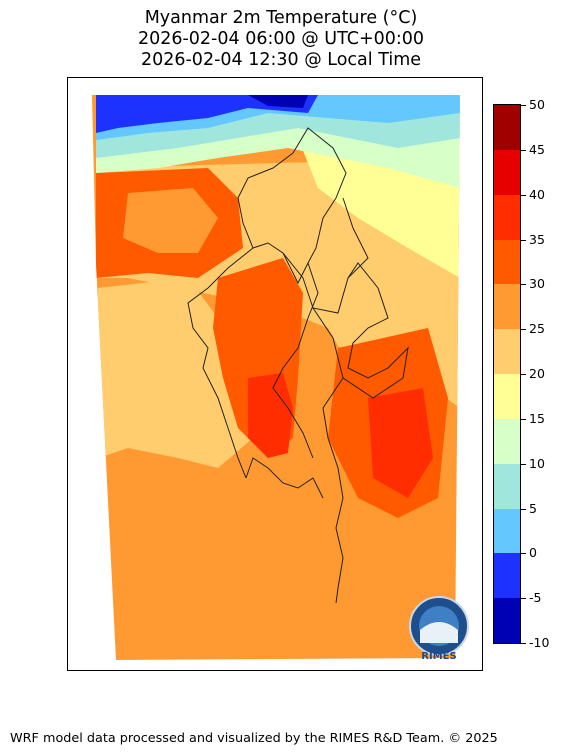  I want to click on title-line-2: 2026-02-04 06:00 @ UTC+00:00, so click(281, 39).